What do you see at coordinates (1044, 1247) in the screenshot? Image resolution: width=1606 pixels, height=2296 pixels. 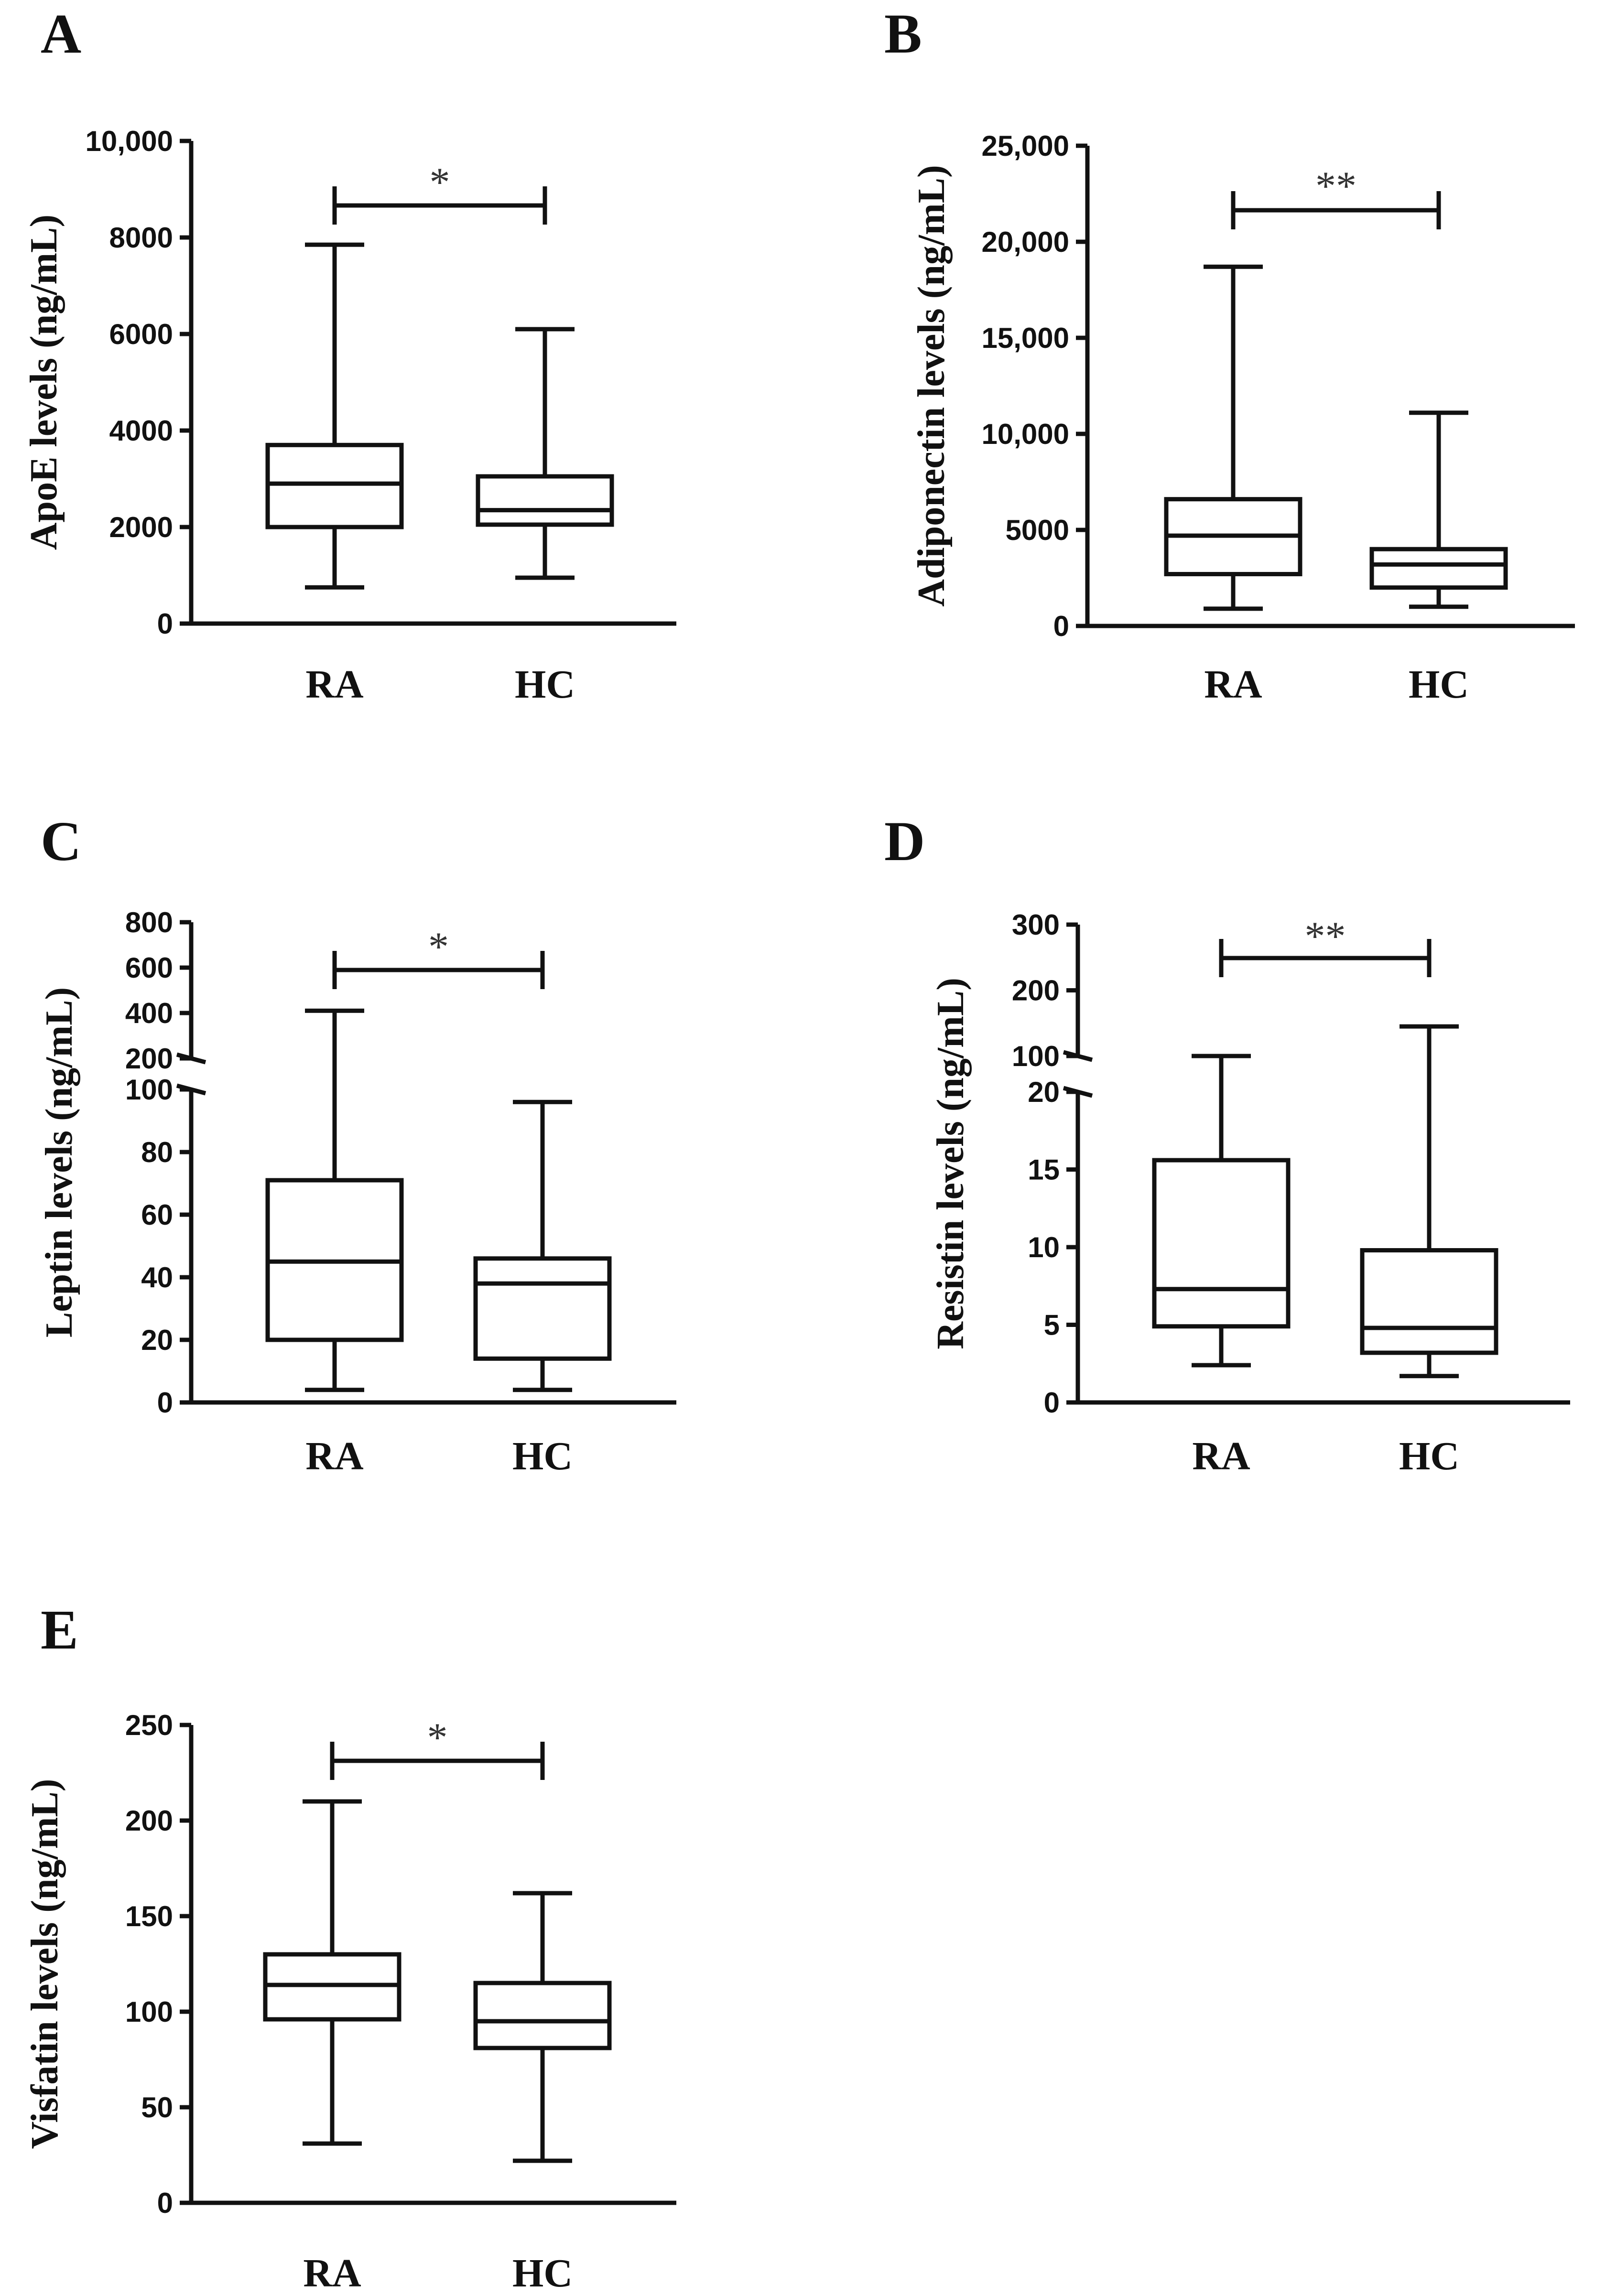 I see `y-tick-label: 10` at bounding box center [1044, 1247].